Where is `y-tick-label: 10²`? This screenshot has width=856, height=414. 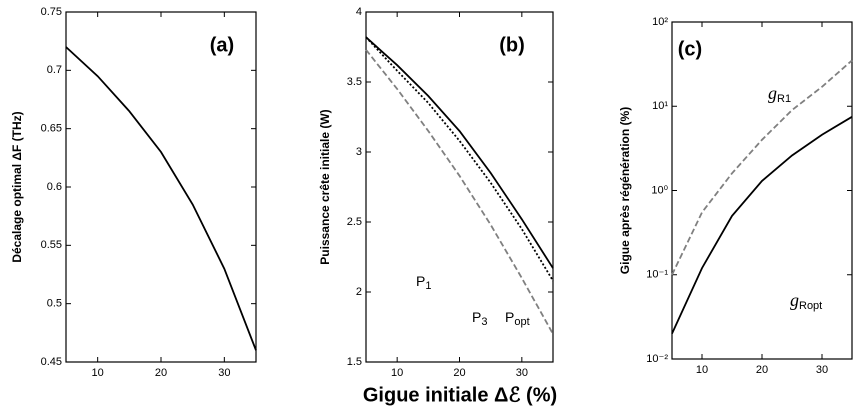 y-tick-label: 10² is located at coordinates (660, 22).